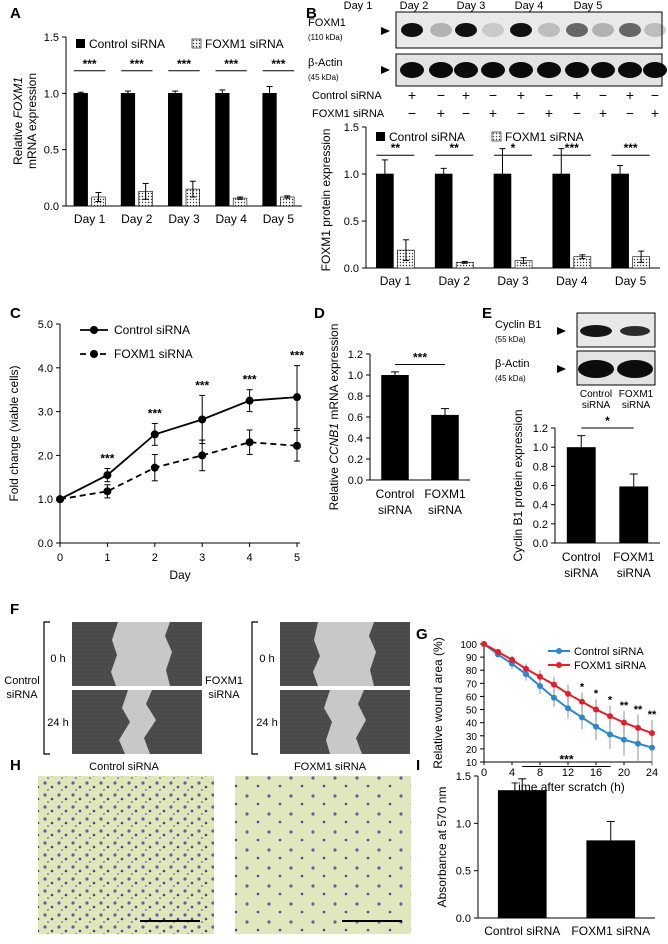 The width and height of the screenshot is (668, 944). I want to click on group-label: Control, so click(21, 681).